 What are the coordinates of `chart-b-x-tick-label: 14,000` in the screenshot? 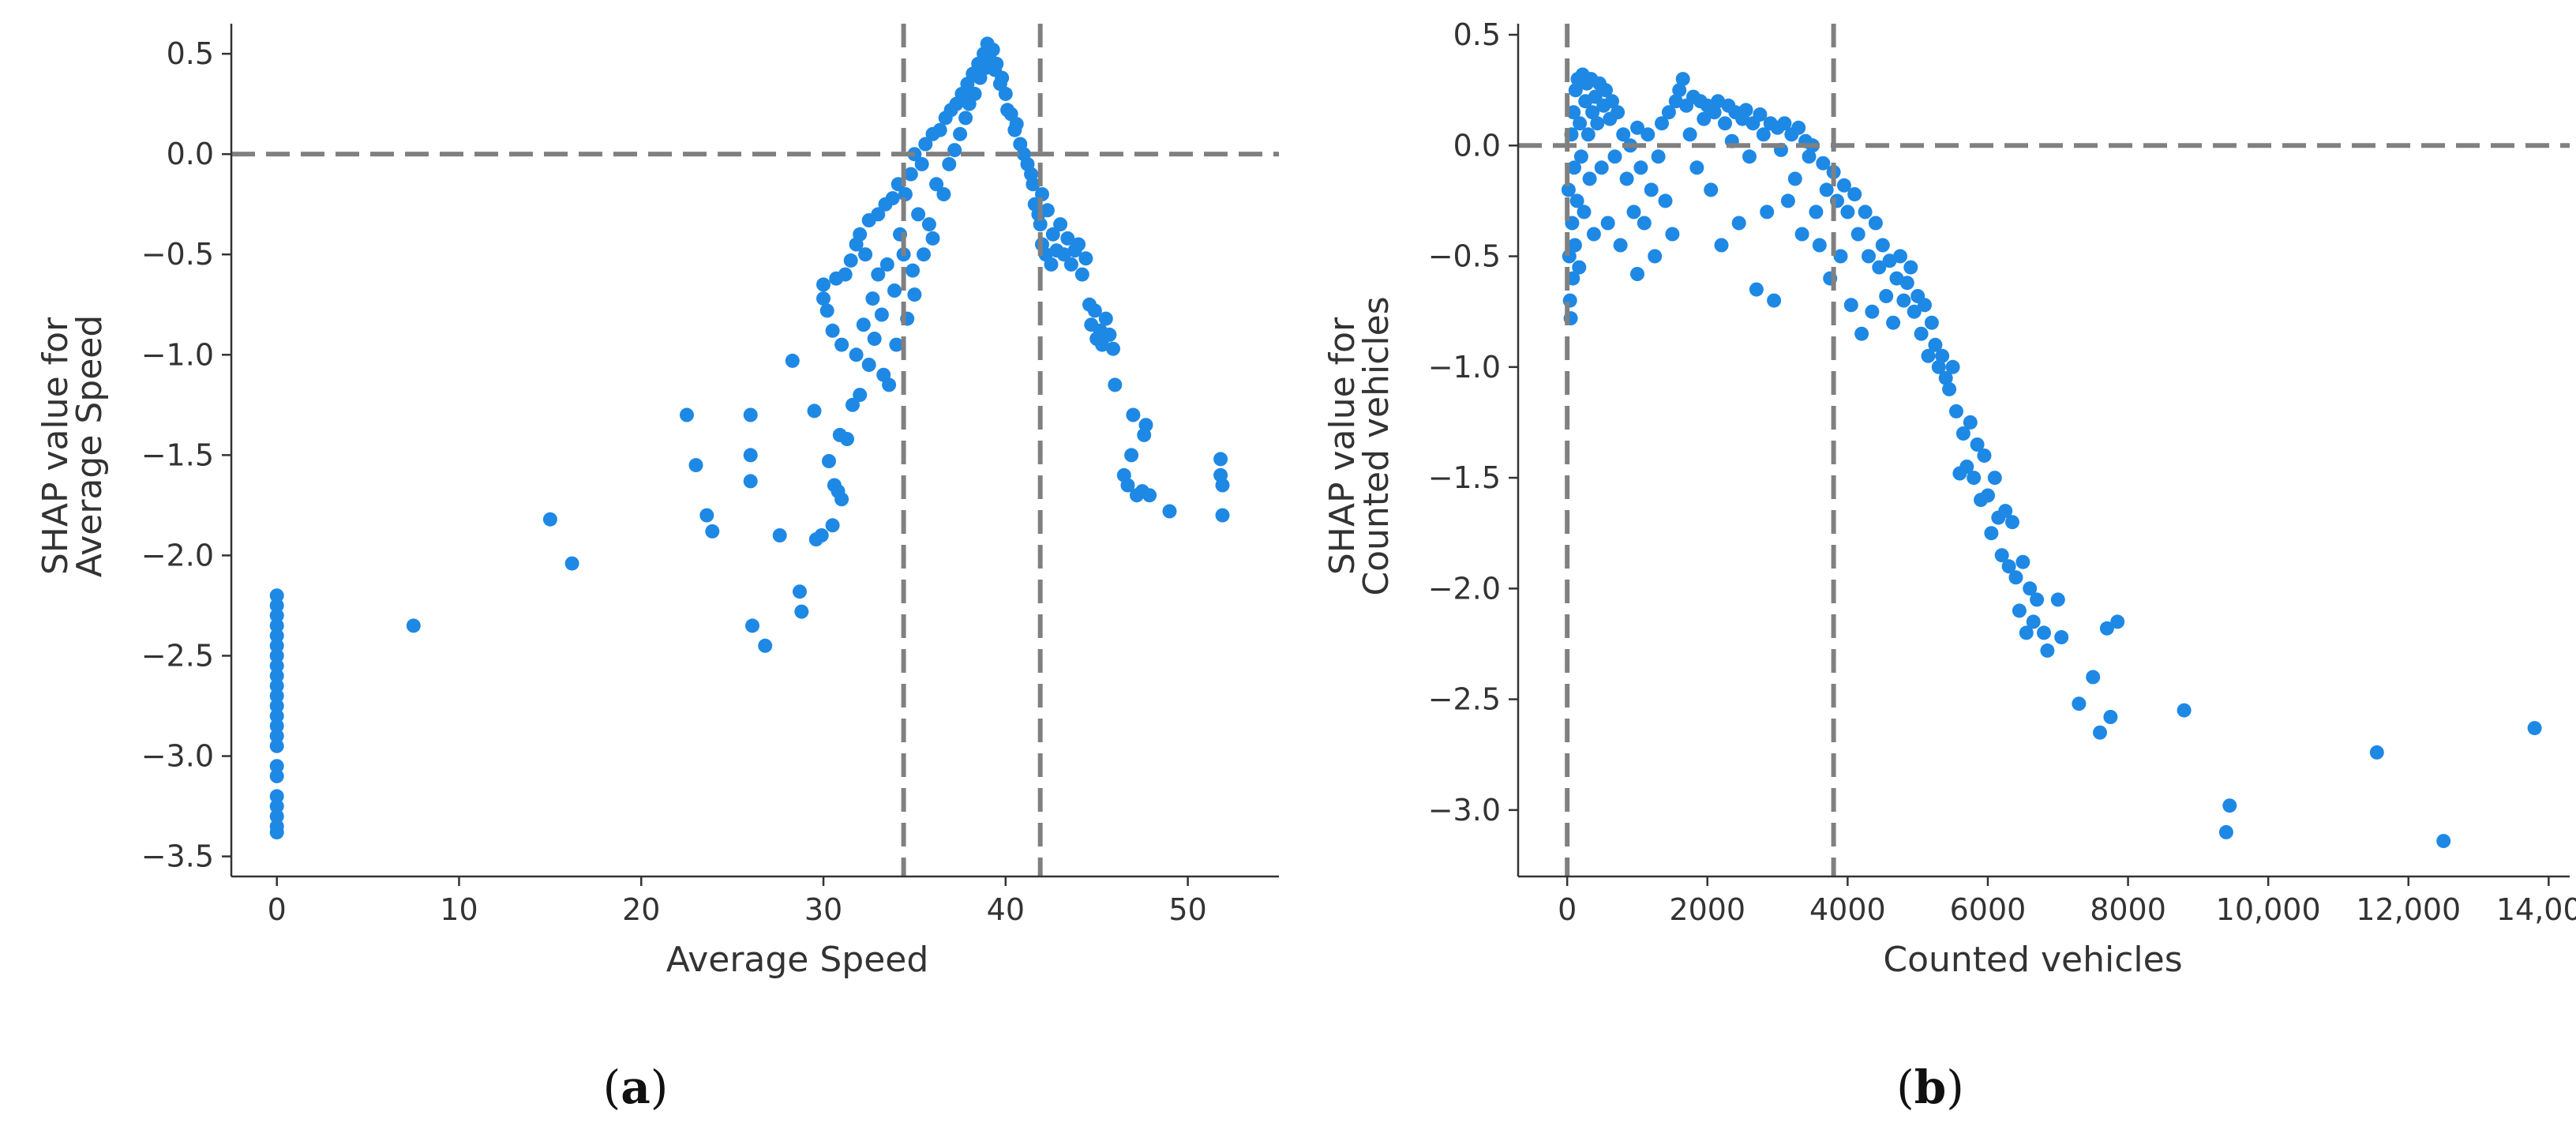 It's located at (2536, 909).